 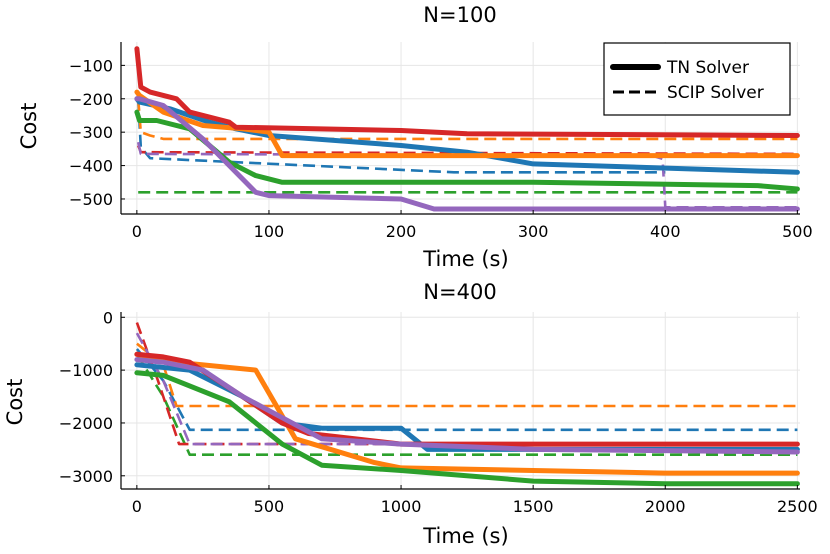 I want to click on legend-box, so click(x=697, y=79).